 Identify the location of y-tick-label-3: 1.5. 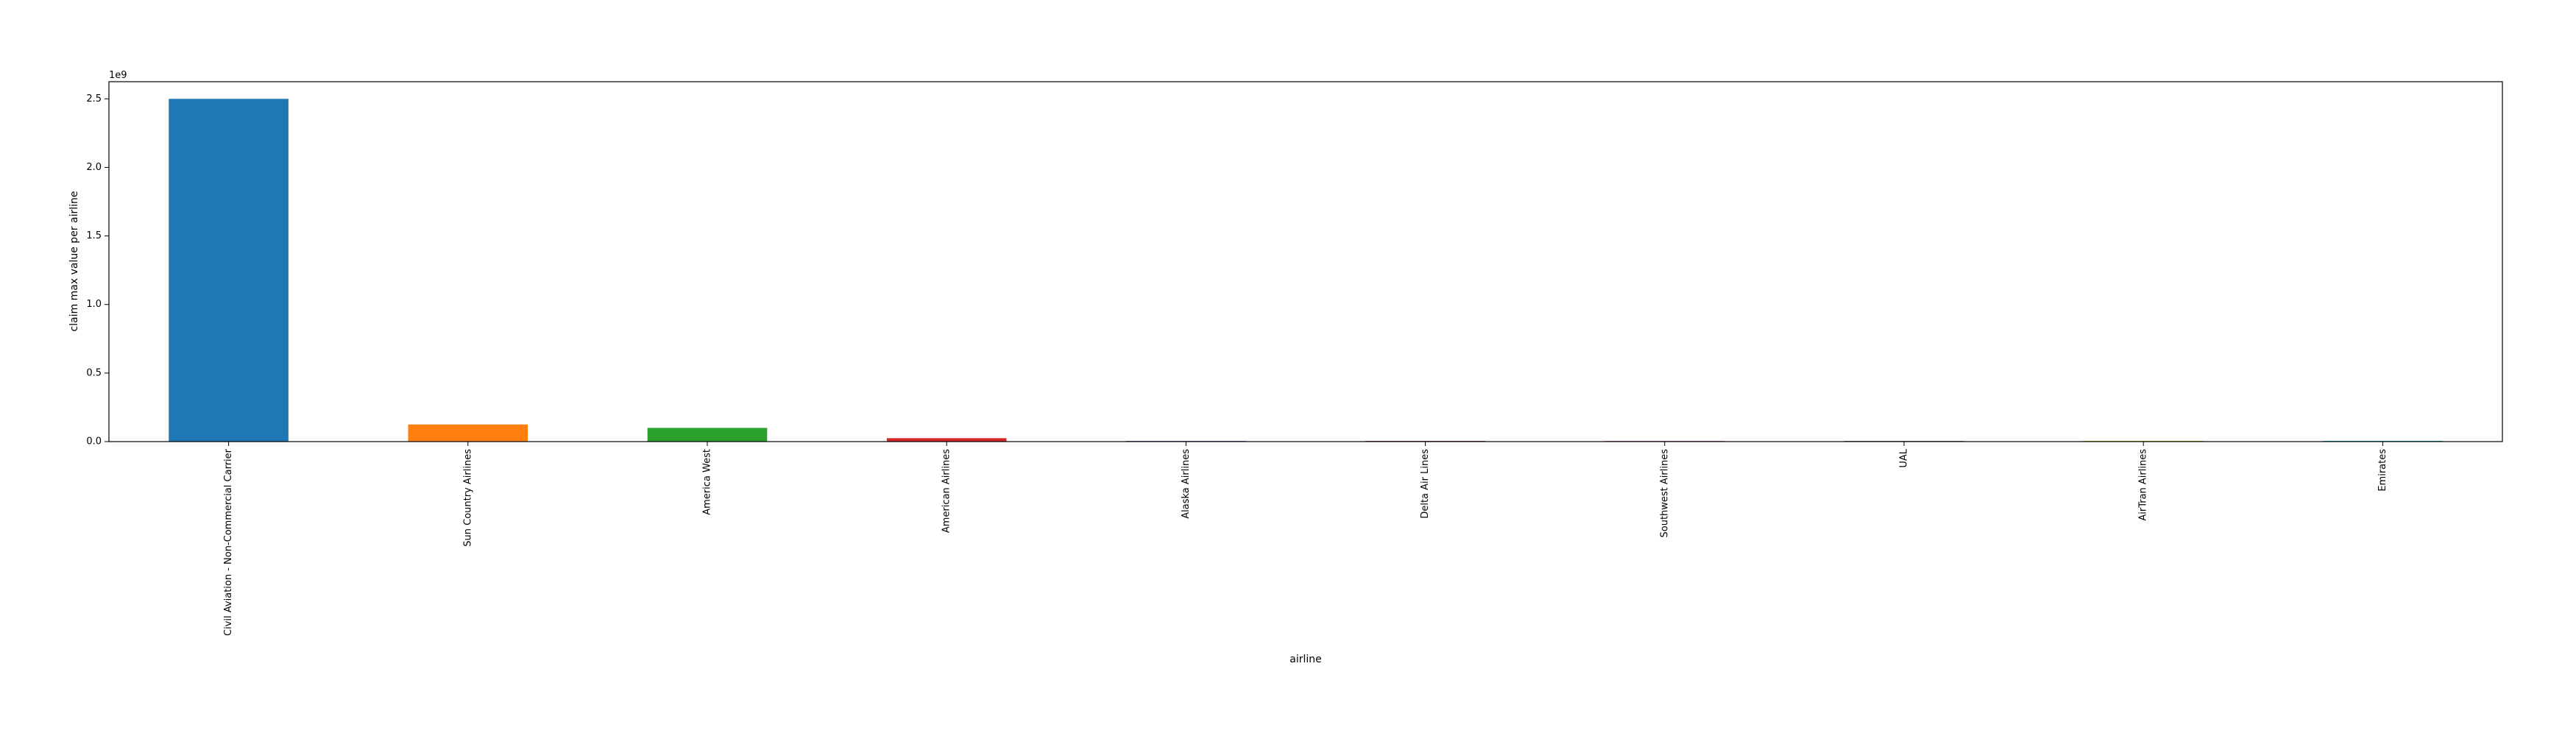
(94, 236).